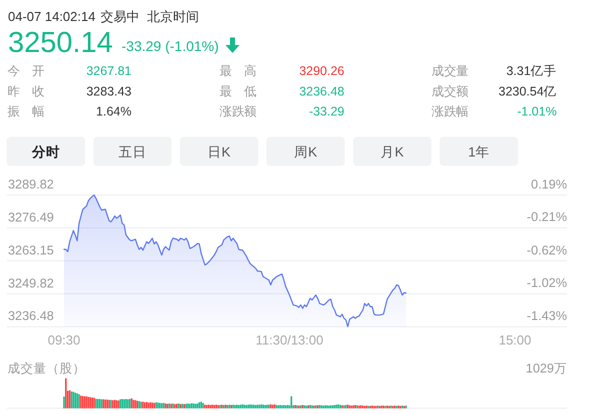  I want to click on text: 3250.14, so click(60, 43).